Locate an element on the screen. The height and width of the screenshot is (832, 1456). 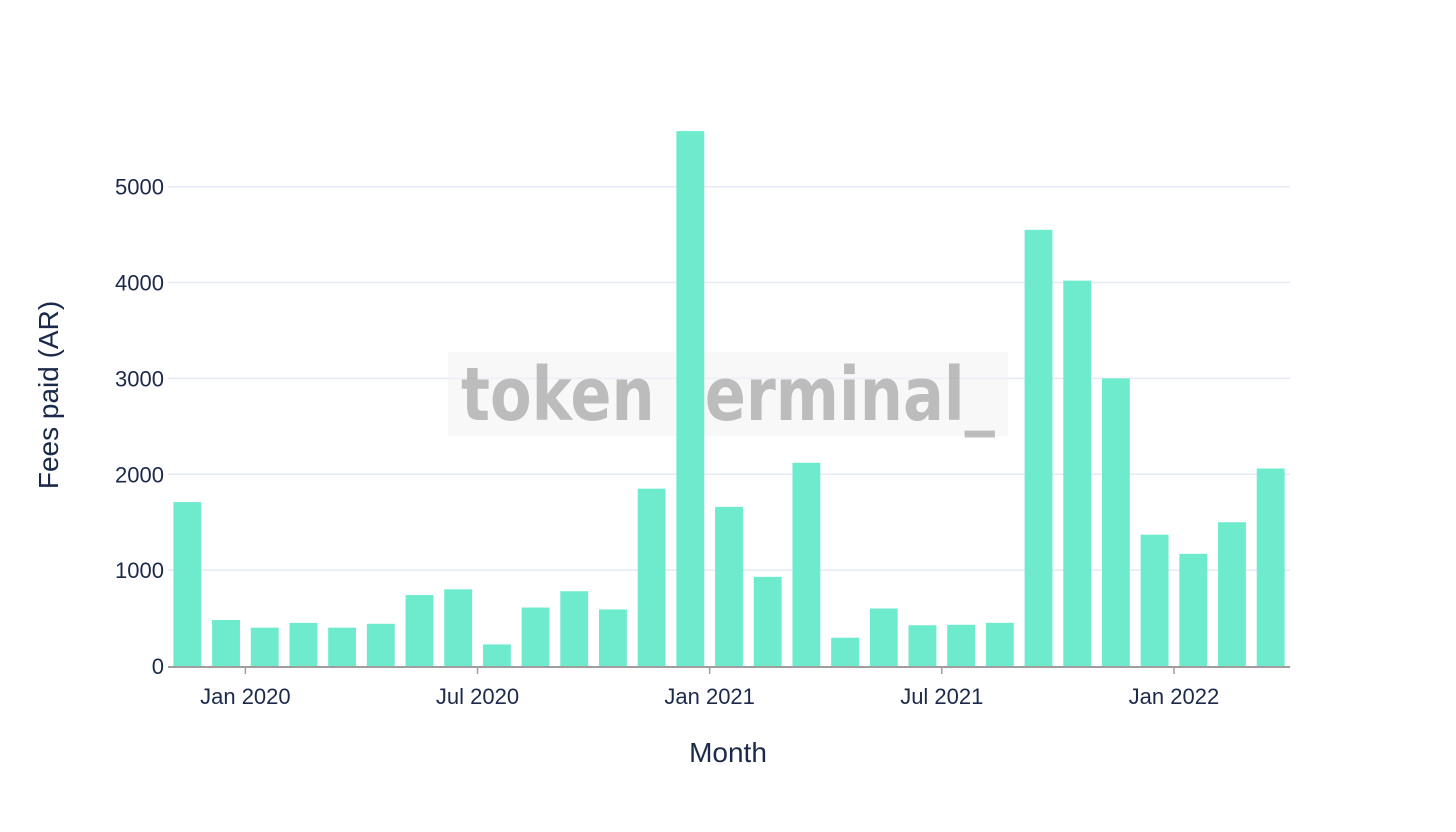
y-tick-label: 4000 is located at coordinates (139, 283).